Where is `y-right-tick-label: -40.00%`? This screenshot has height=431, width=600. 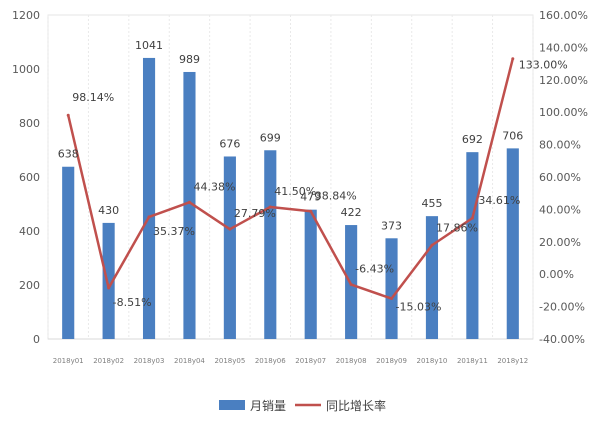 y-right-tick-label: -40.00% is located at coordinates (562, 339).